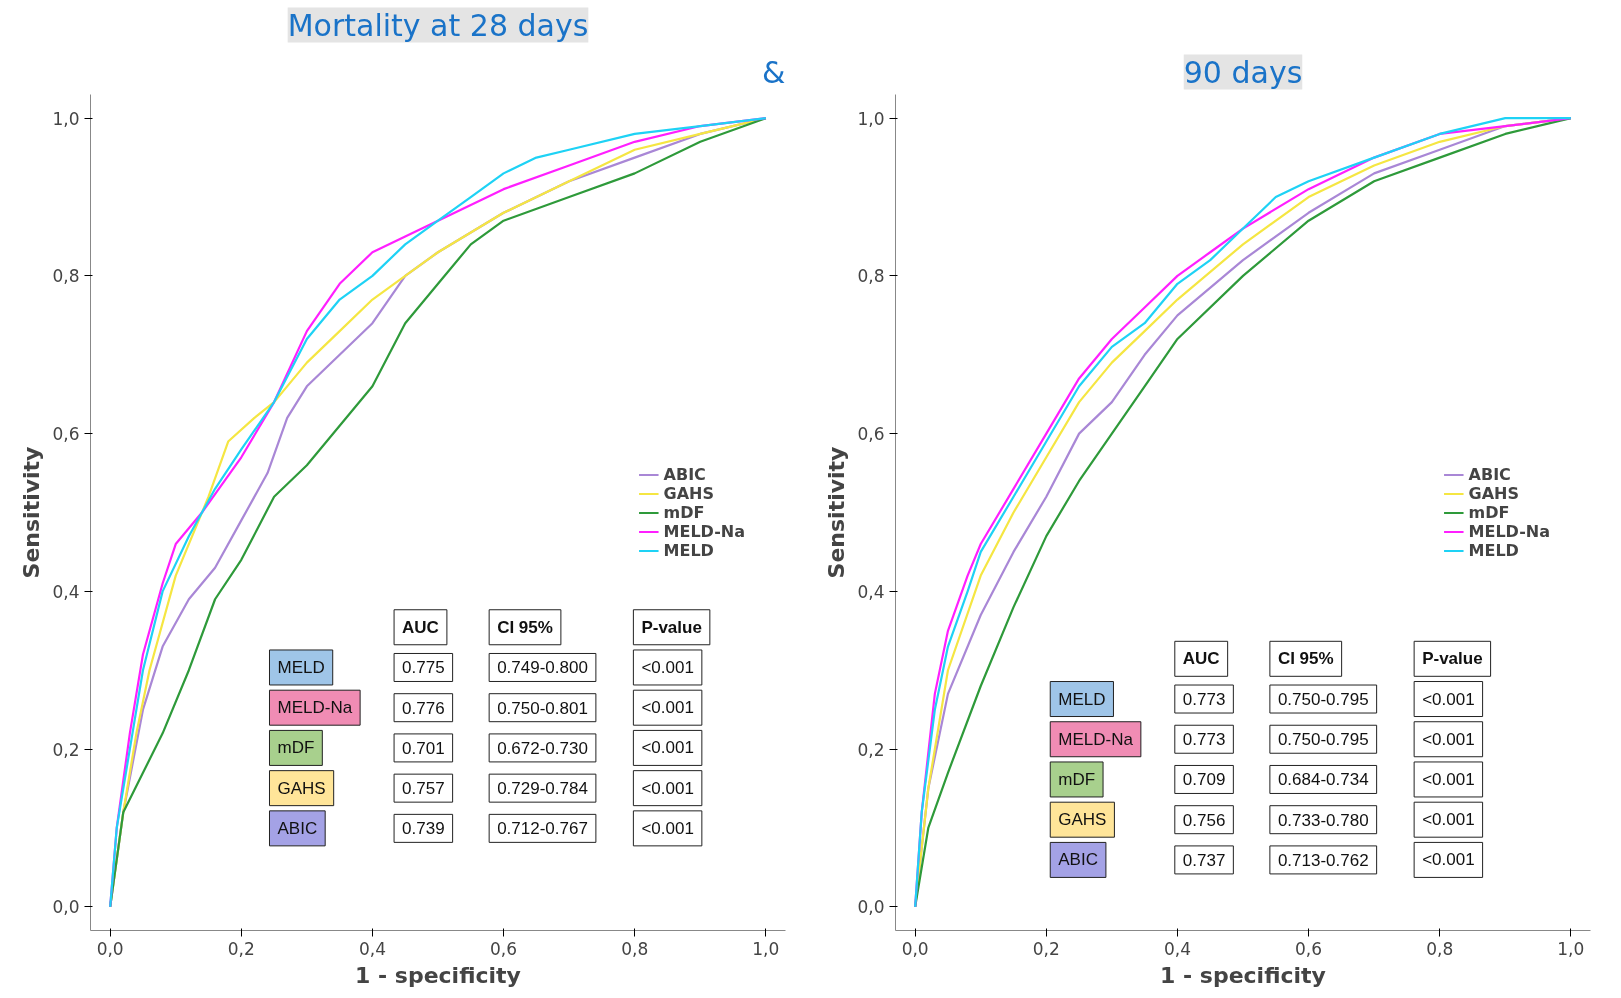 This screenshot has height=998, width=1621. Describe the element at coordinates (423, 829) in the screenshot. I see `annotation: 0.739` at that location.